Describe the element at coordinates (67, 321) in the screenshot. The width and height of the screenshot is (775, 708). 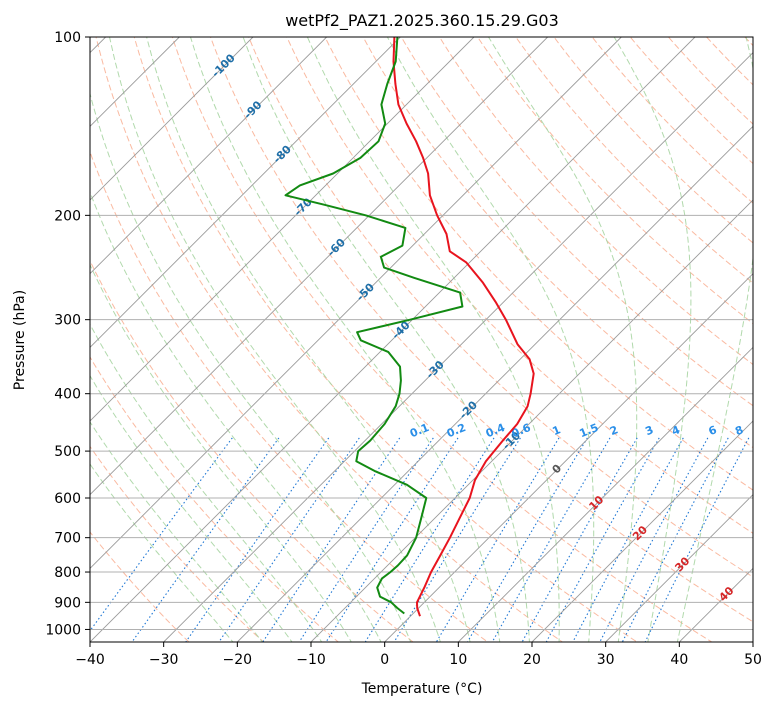
I see `y-tick-label: 300` at that location.